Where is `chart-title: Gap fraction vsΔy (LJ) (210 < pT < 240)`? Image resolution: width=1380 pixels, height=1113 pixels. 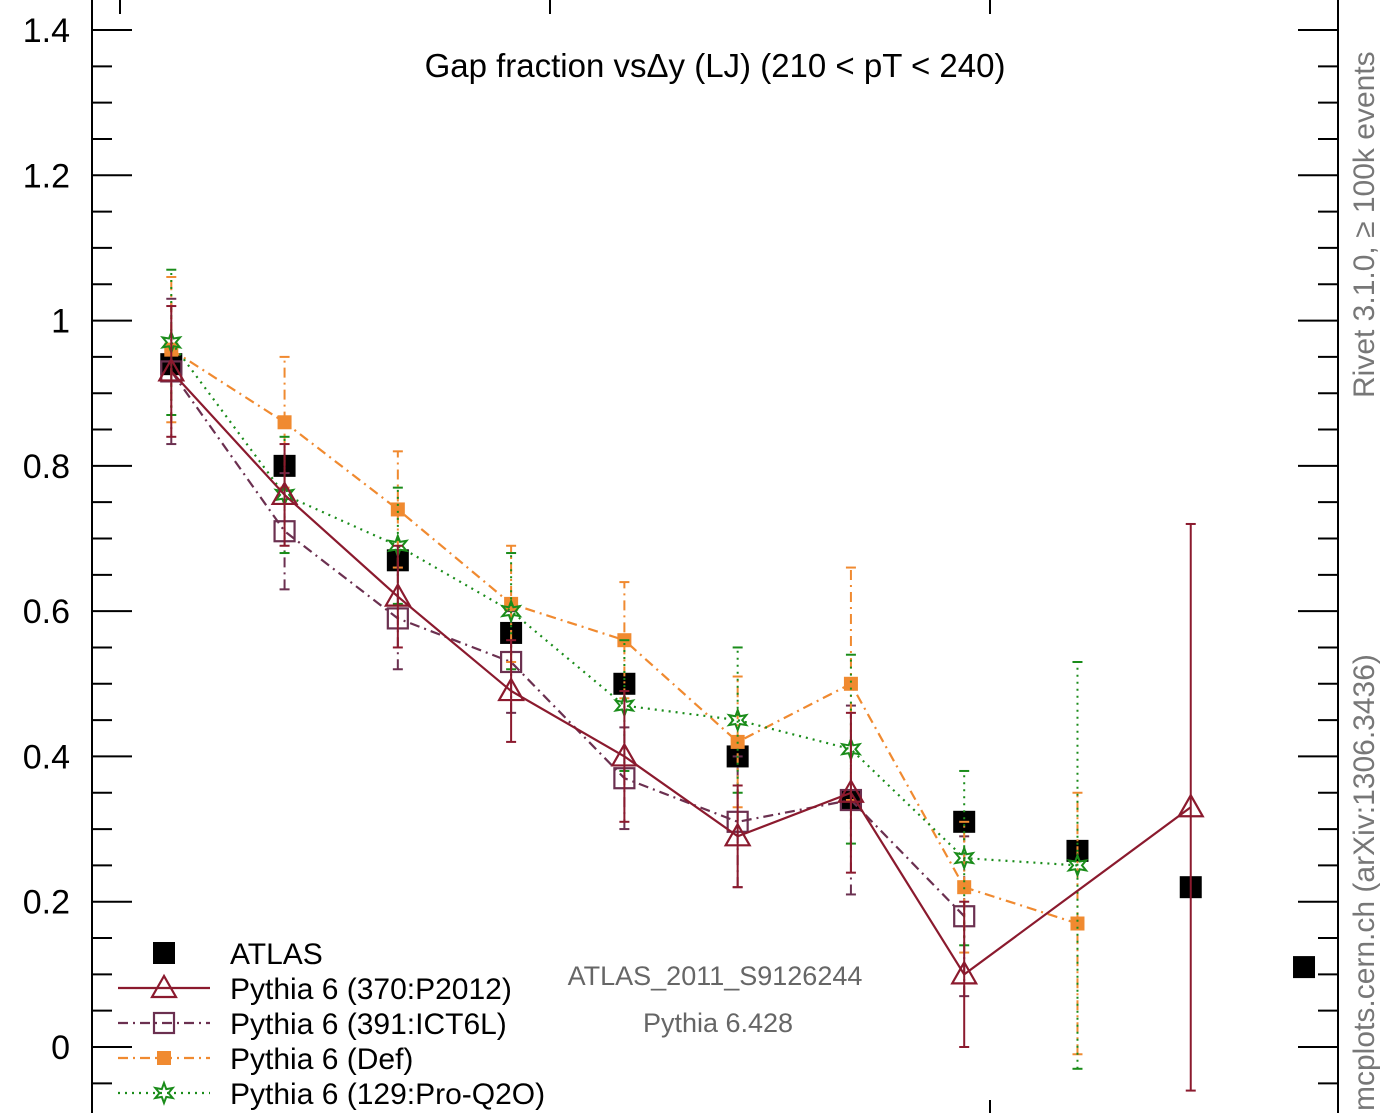 chart-title: Gap fraction vsΔy (LJ) (210 < pT < 240) is located at coordinates (715, 65).